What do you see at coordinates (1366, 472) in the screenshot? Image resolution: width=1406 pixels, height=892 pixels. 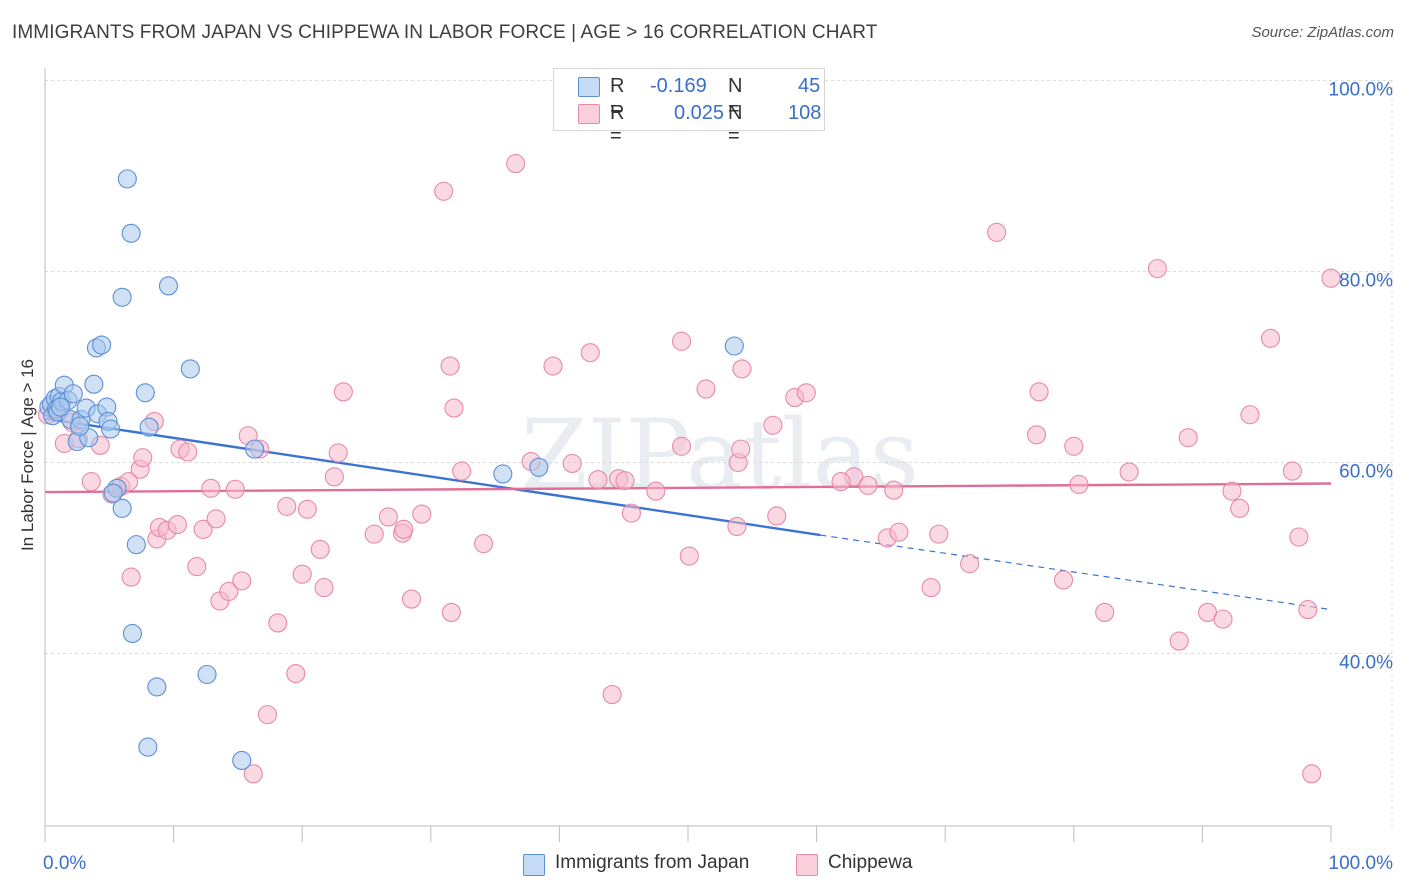 I see `y-tick-label: 60.0%` at bounding box center [1366, 472].